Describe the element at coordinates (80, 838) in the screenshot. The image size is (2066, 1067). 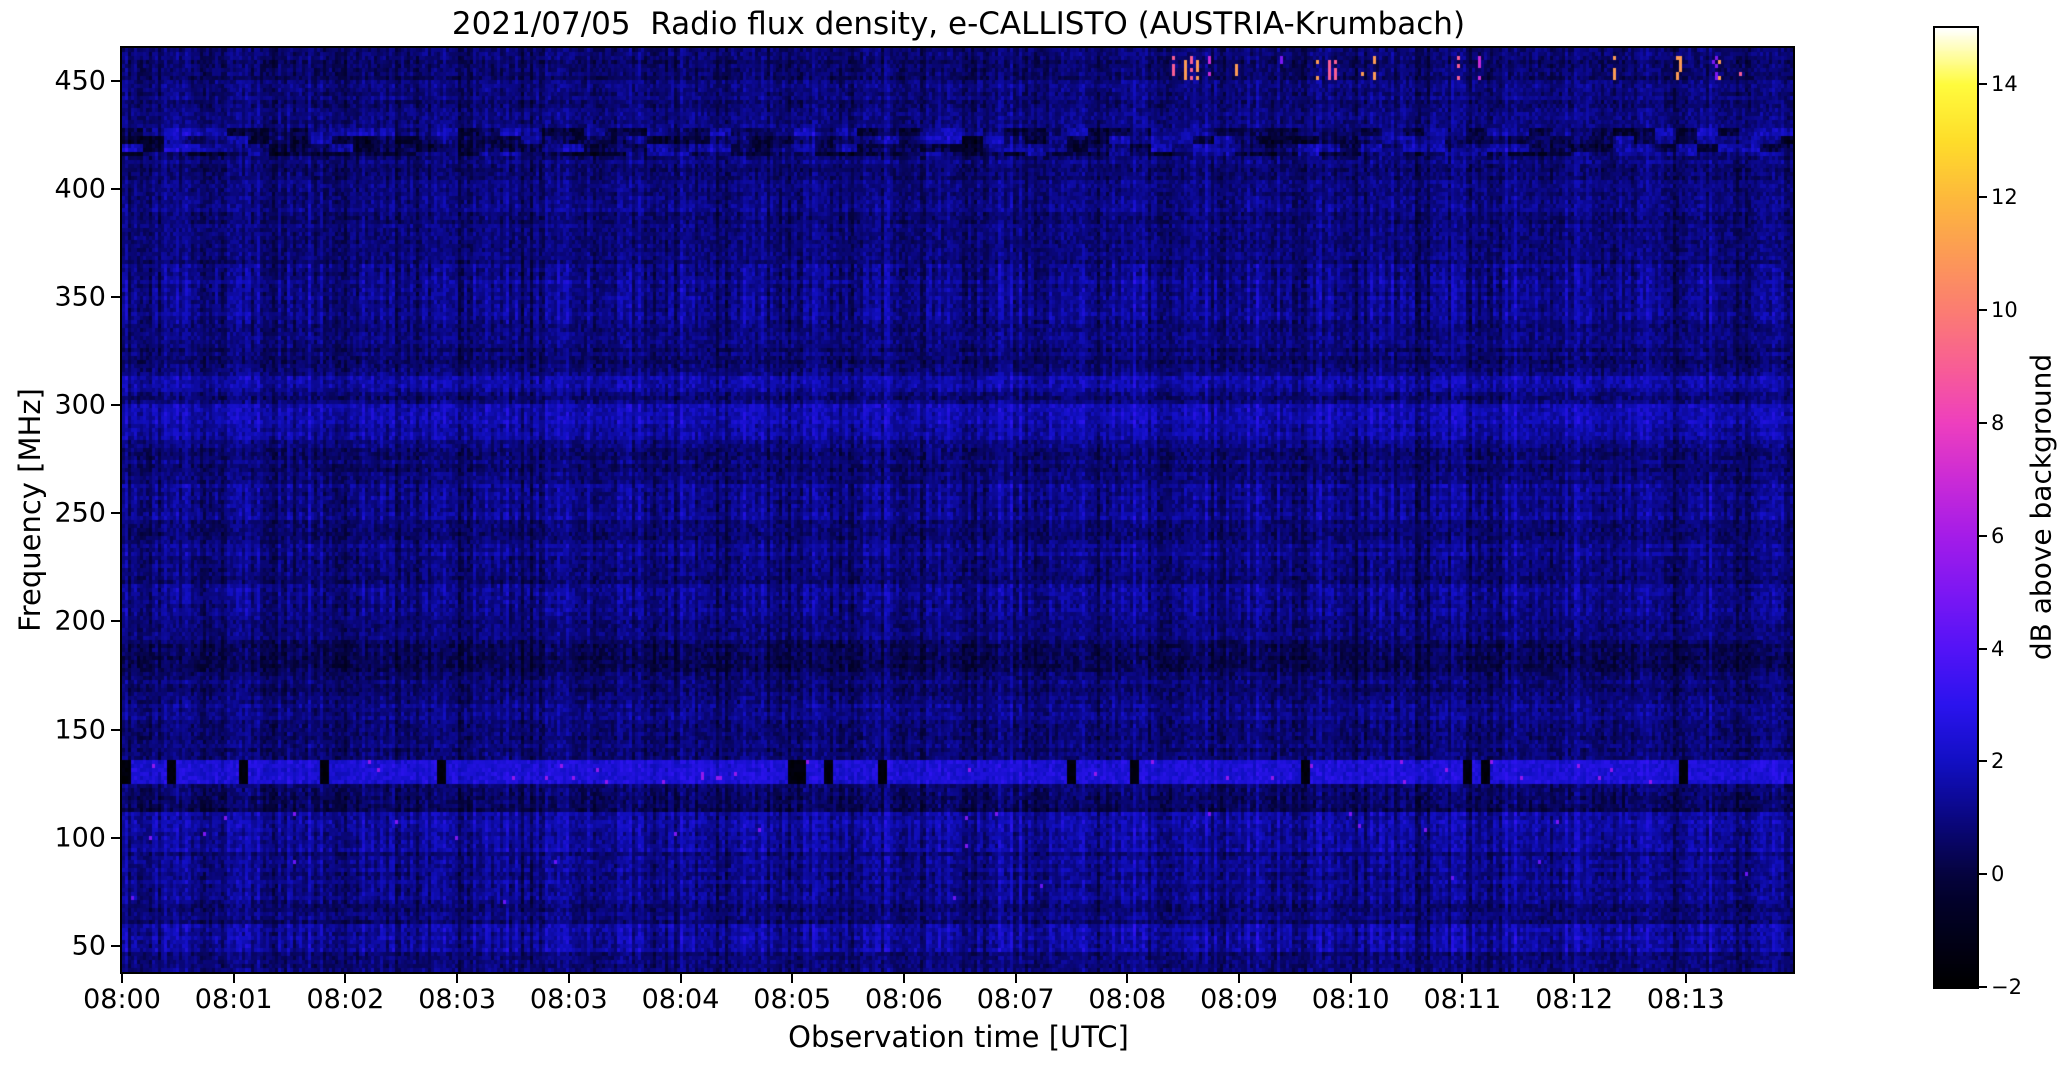
I see `y-tick-label: 100` at that location.